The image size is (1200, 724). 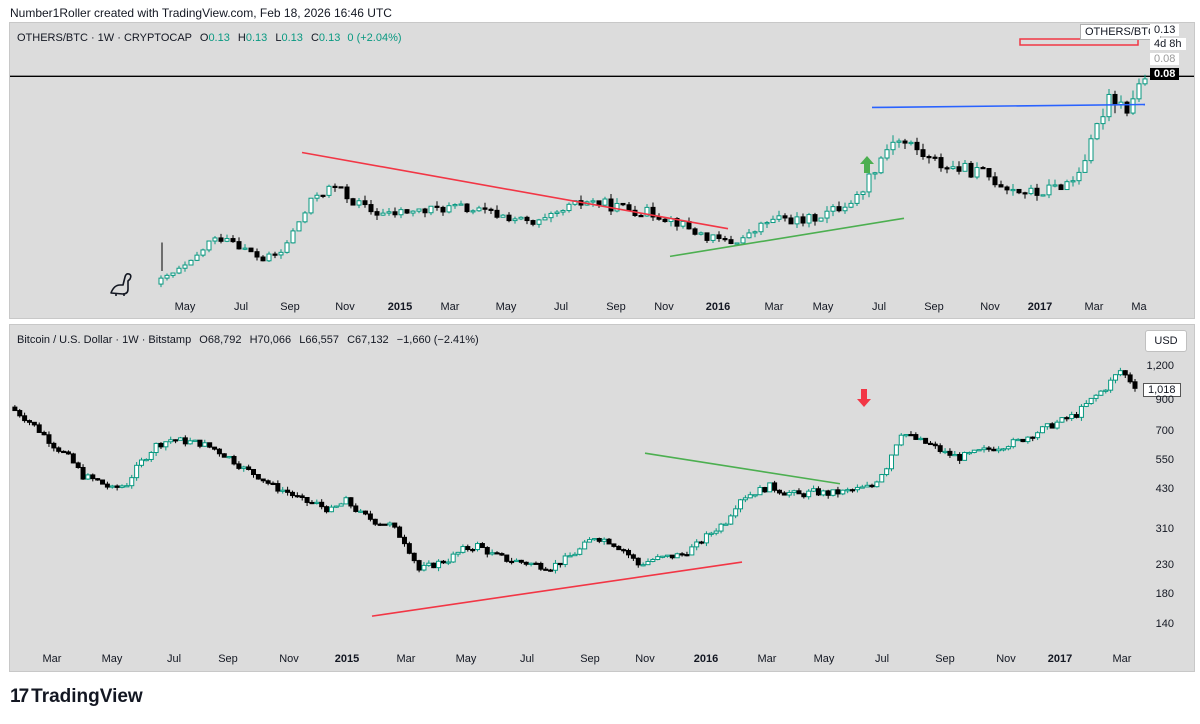 I want to click on btc-usd-symbol: Bitcoin / U.S. Dollar · 1W · Bitstamp, so click(x=104, y=340).